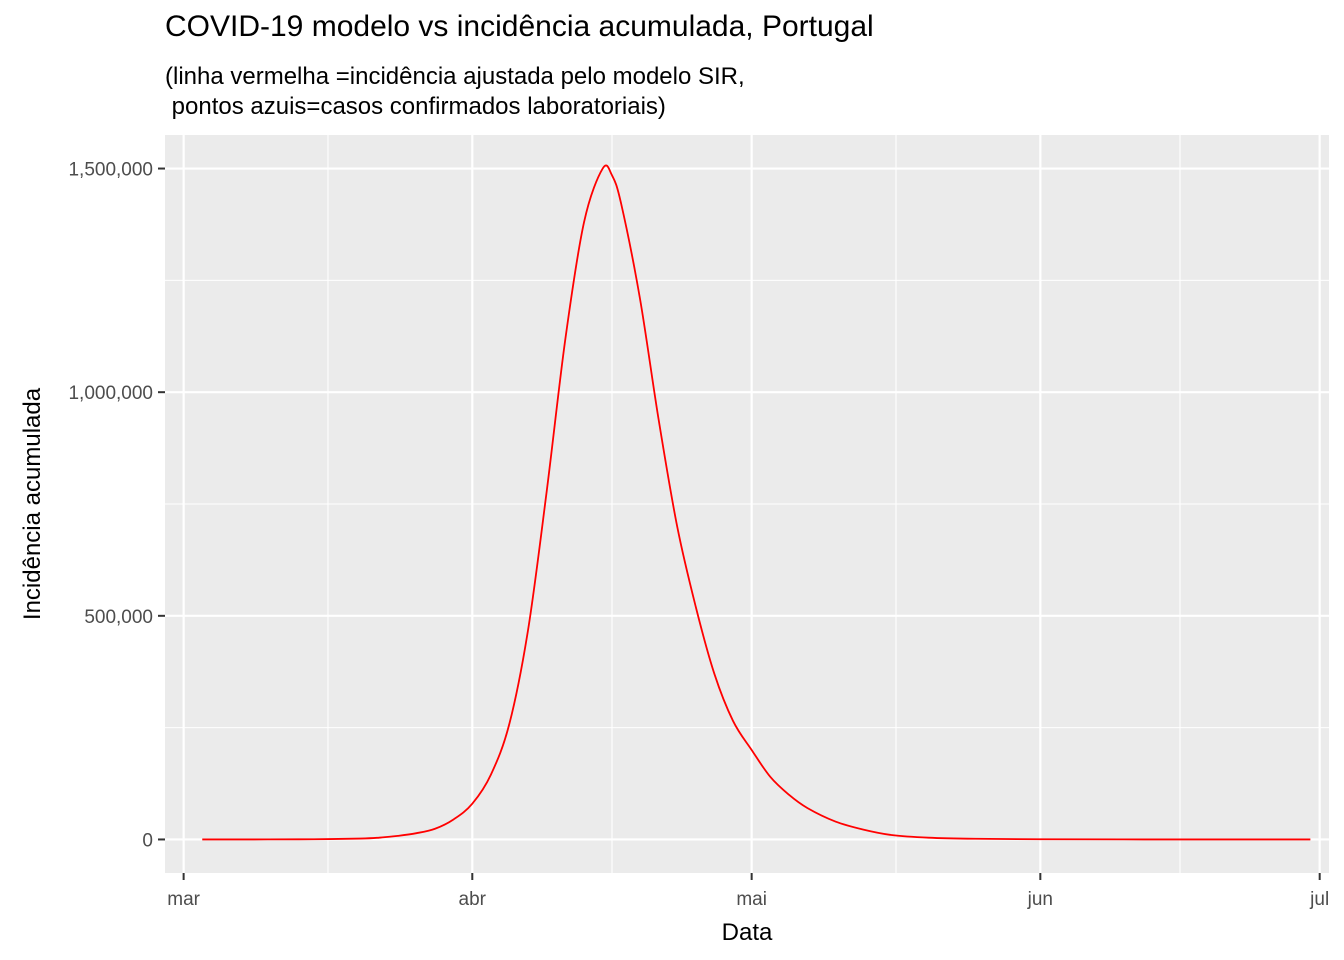 This screenshot has width=1344, height=960. Describe the element at coordinates (118, 617) in the screenshot. I see `y-tick-label: 500,000` at that location.